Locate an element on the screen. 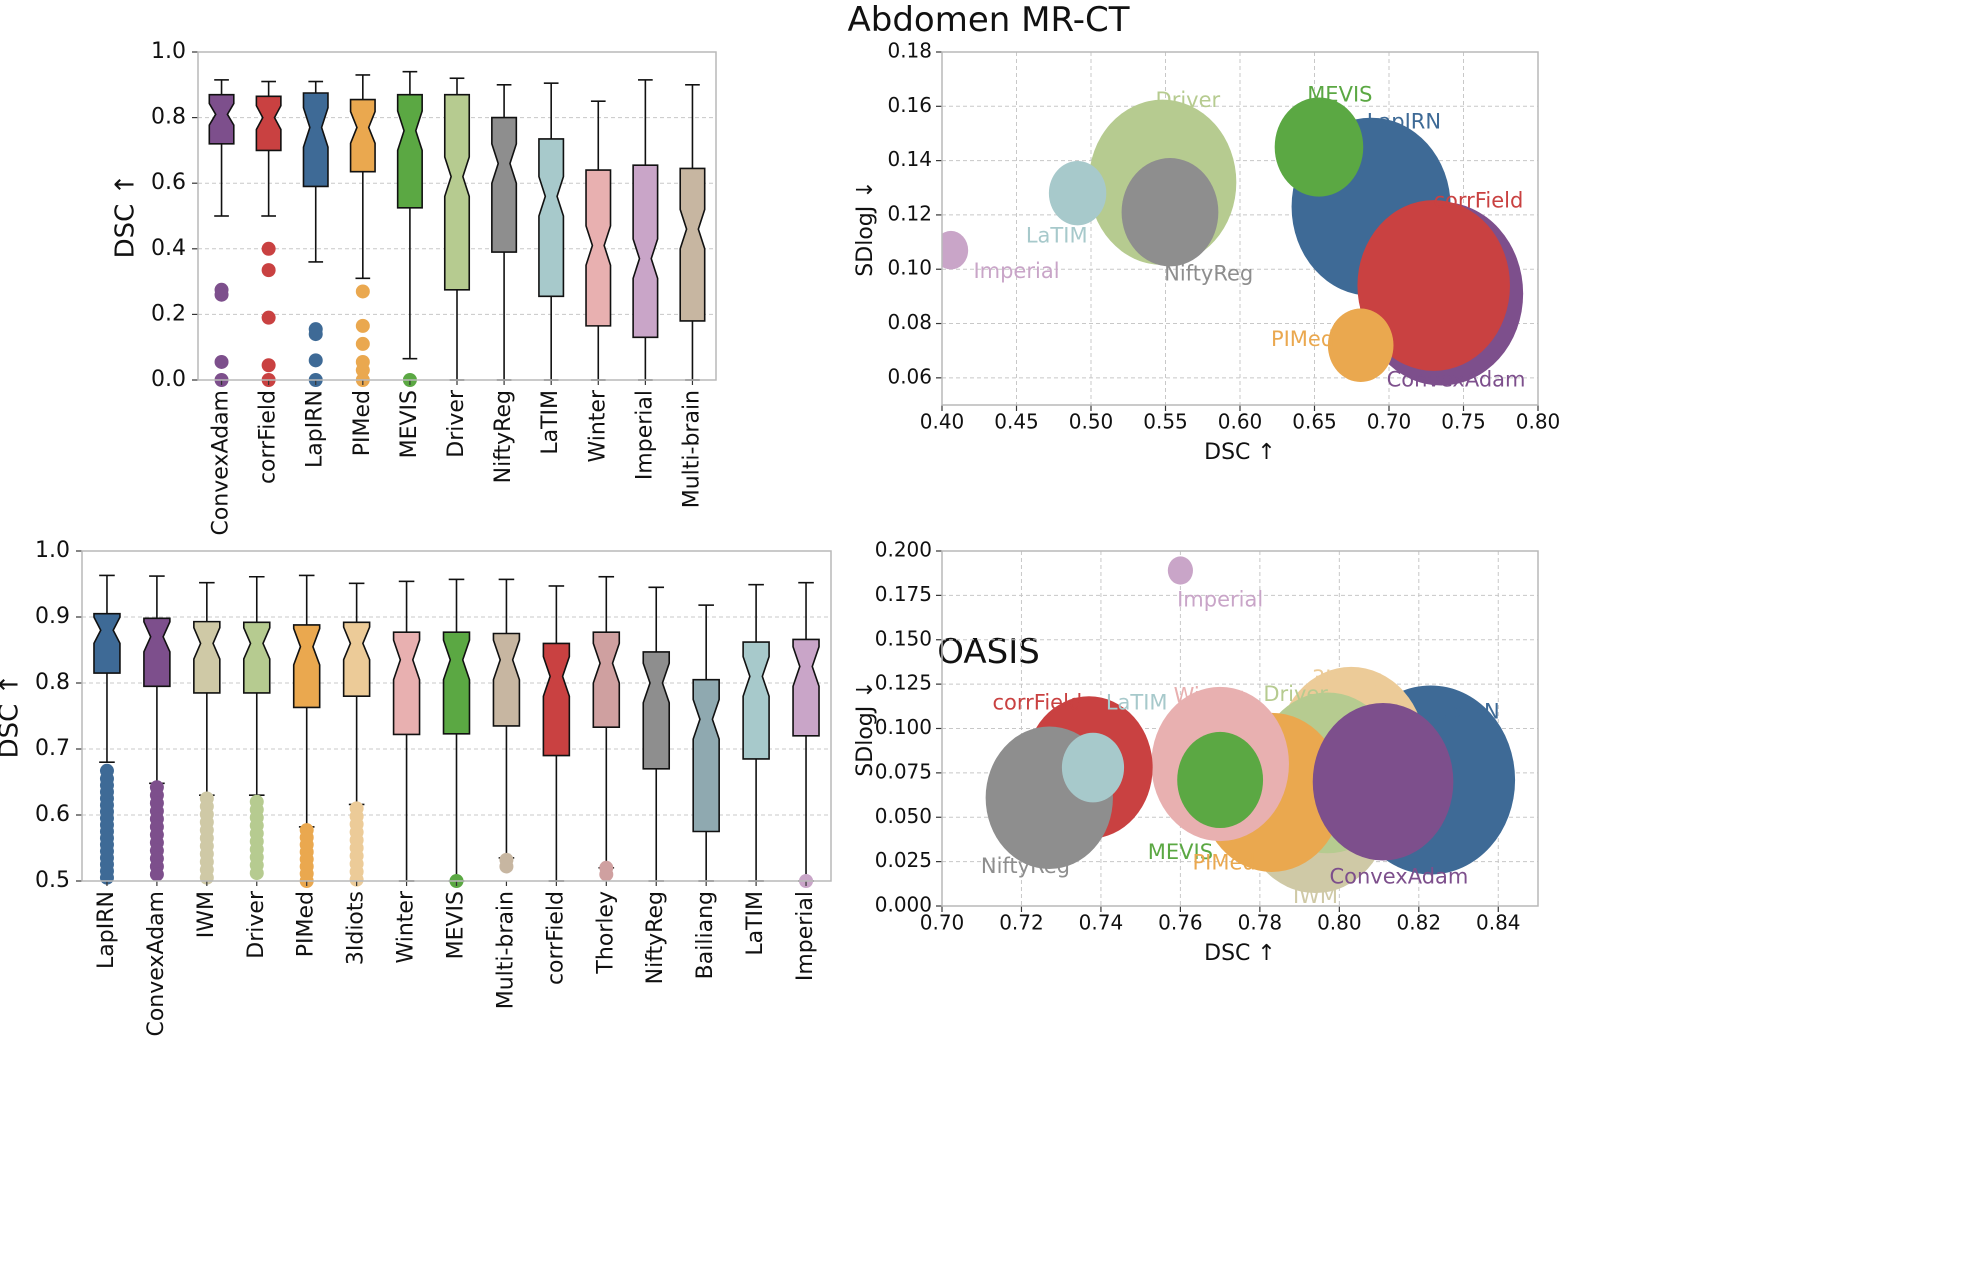  abdomen-bubble-xtick-label: 0.40 is located at coordinates (942, 422).